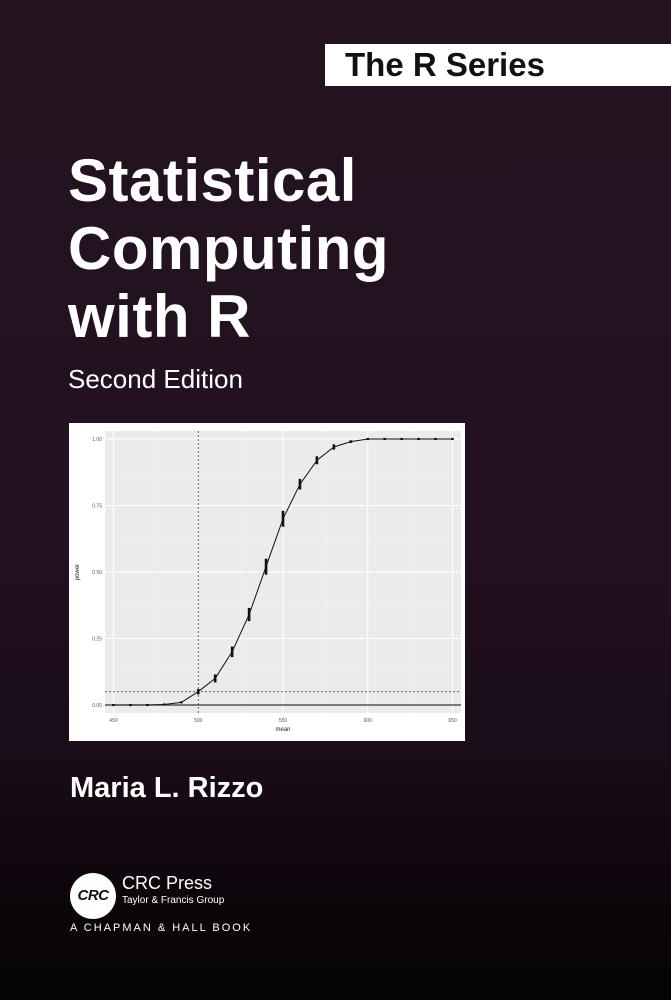 This screenshot has height=1000, width=671. I want to click on x-axis-label: mean, so click(282, 730).